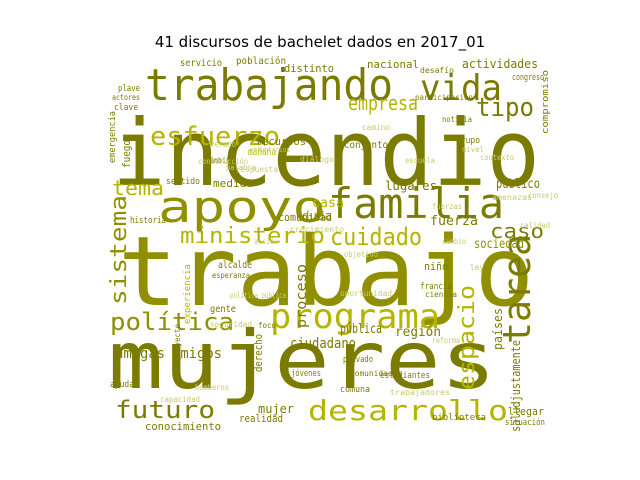  Describe the element at coordinates (366, 293) in the screenshot. I see `cloud-word: oportunidad` at that location.